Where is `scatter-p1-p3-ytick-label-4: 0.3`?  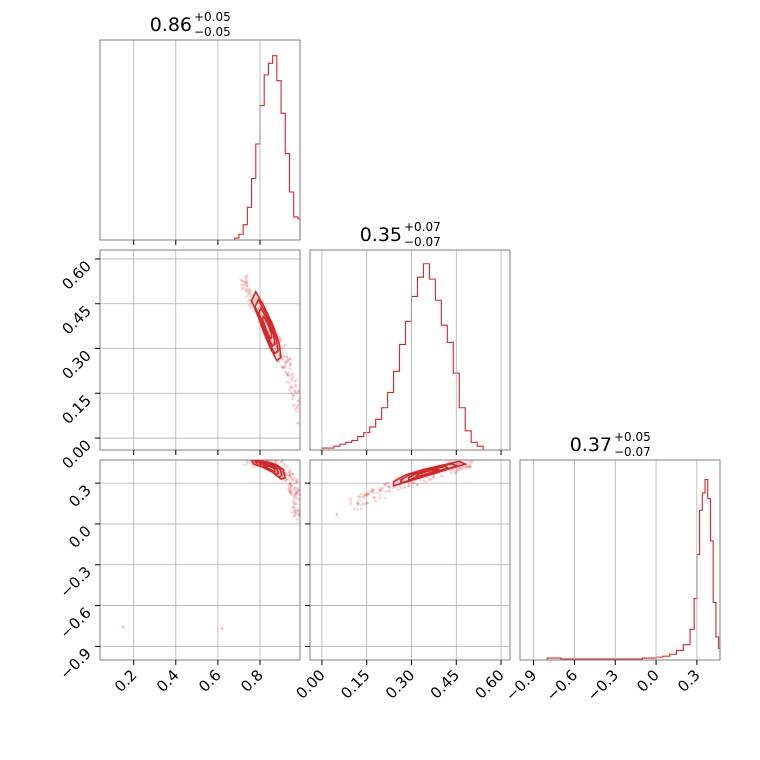 scatter-p1-p3-ytick-label-4: 0.3 is located at coordinates (80, 496).